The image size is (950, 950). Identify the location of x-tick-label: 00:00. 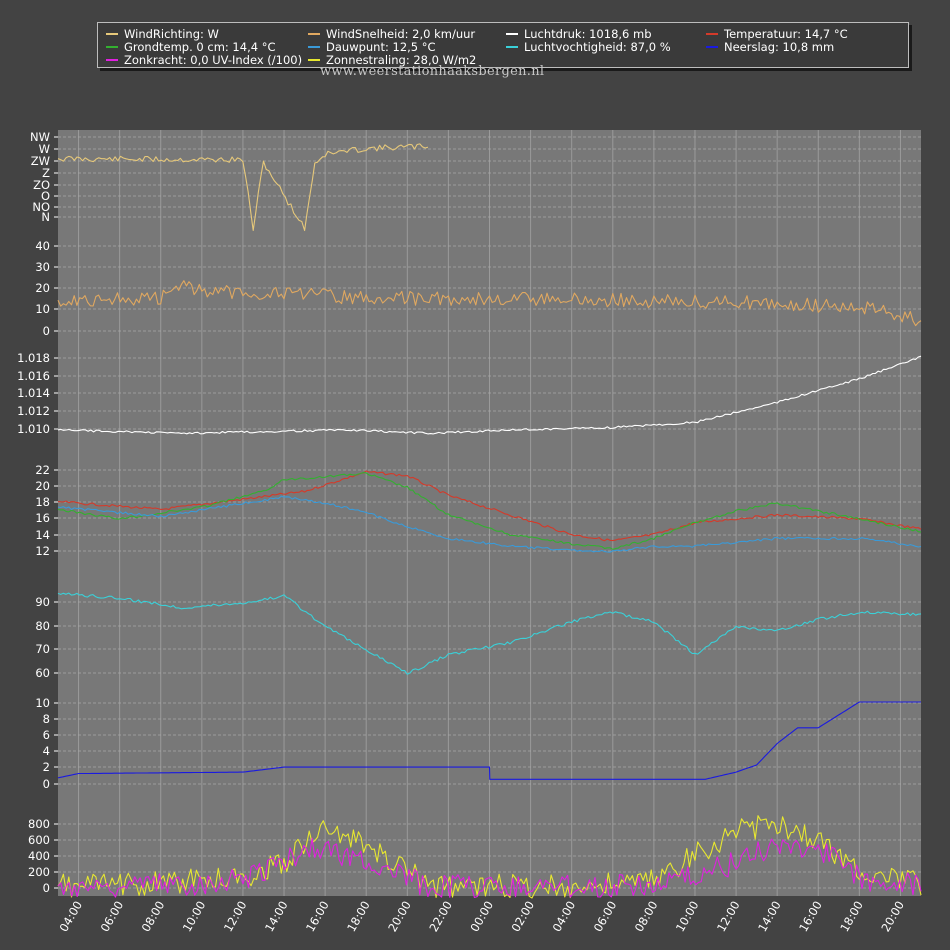
(481, 917).